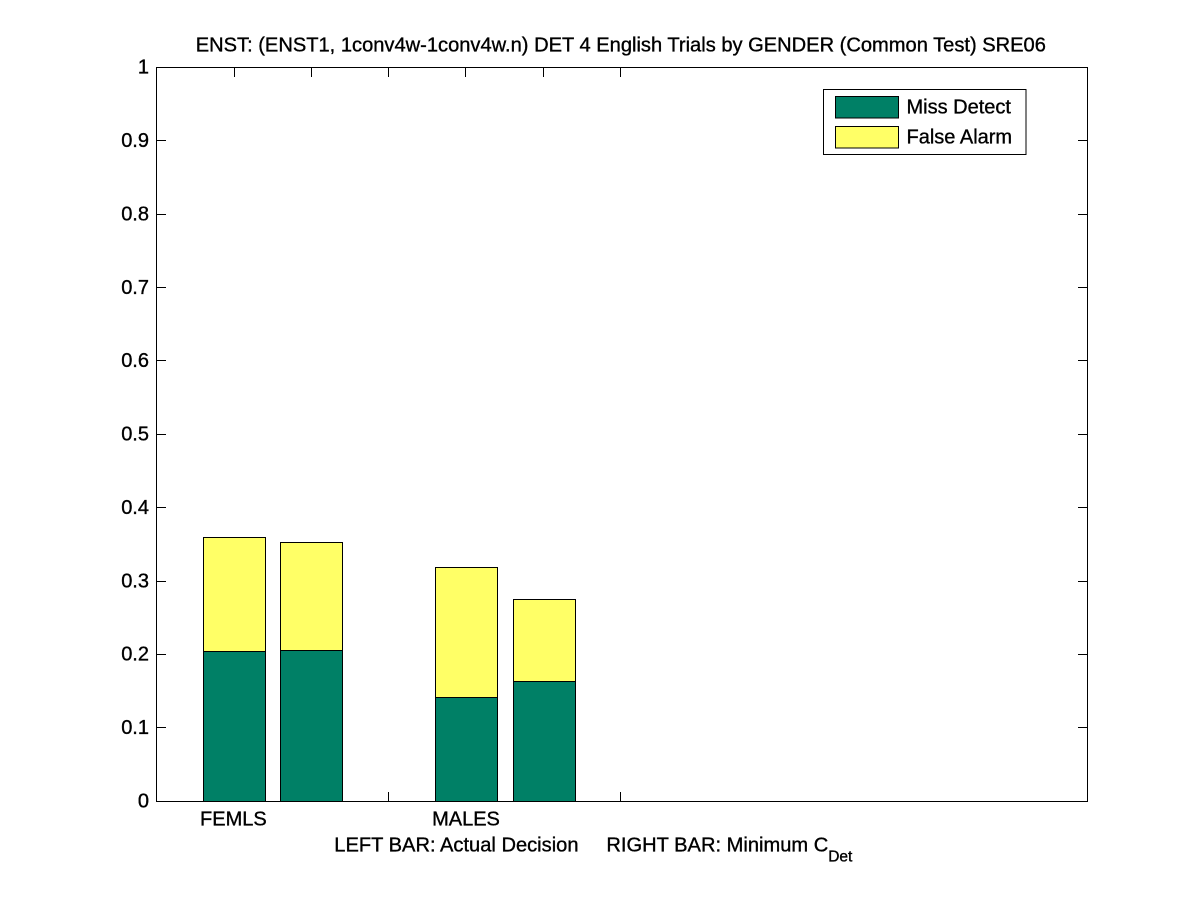  I want to click on svg-text: Miss Detect, so click(959, 108).